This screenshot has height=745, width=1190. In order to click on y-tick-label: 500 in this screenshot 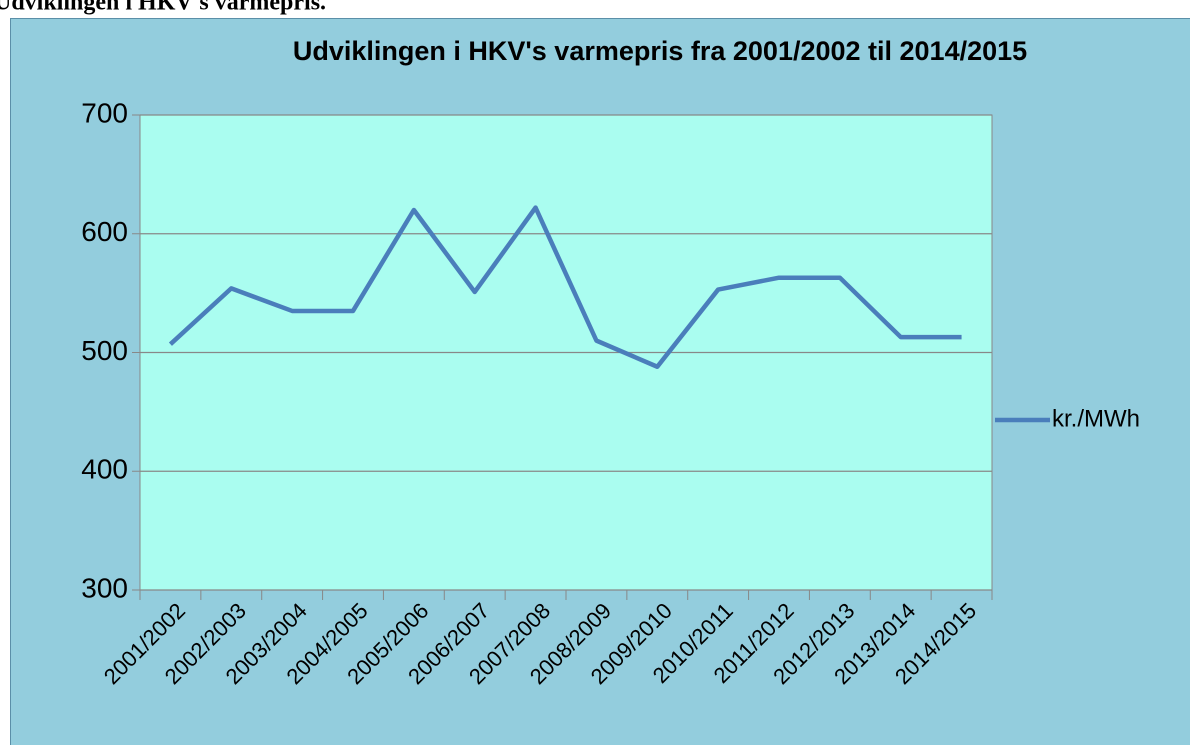, I will do `click(104, 350)`.